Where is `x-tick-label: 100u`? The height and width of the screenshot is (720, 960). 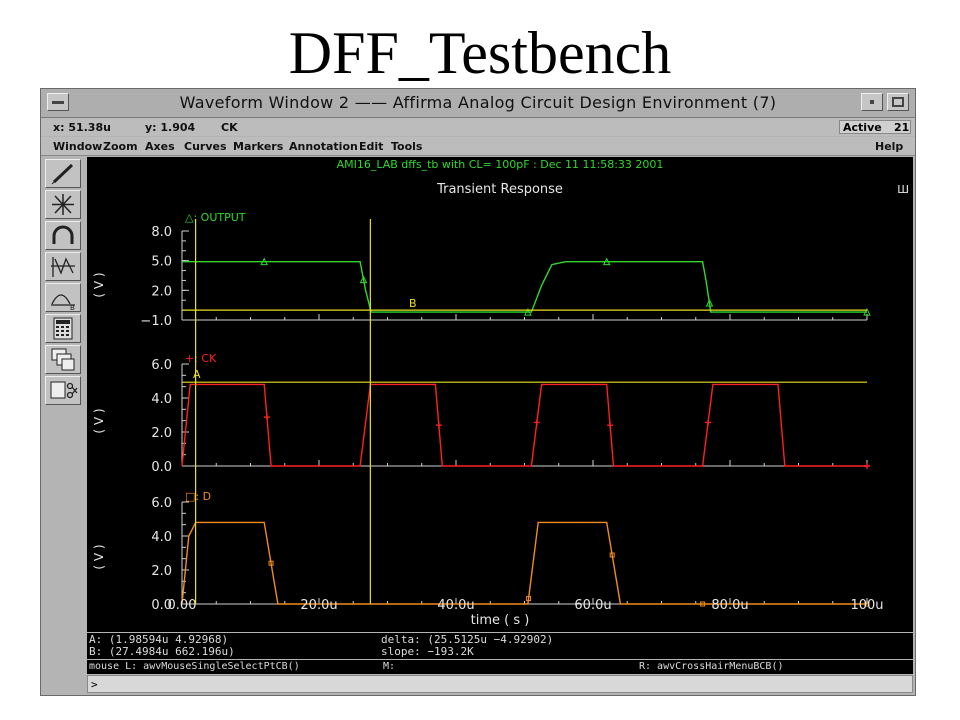
x-tick-label: 100u is located at coordinates (866, 605).